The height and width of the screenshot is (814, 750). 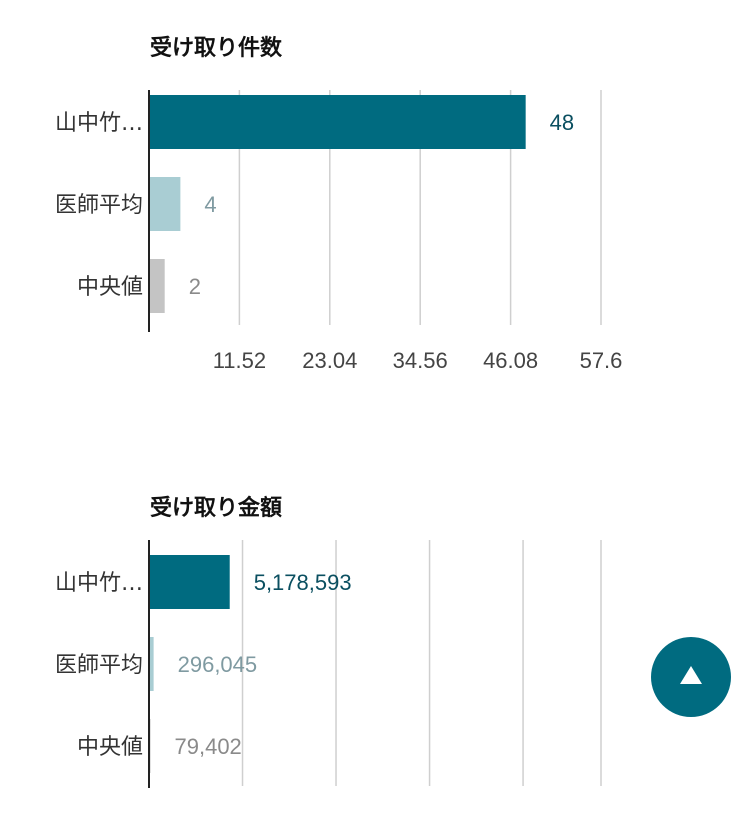 I want to click on x-tick-label: 46.08, so click(x=510, y=360).